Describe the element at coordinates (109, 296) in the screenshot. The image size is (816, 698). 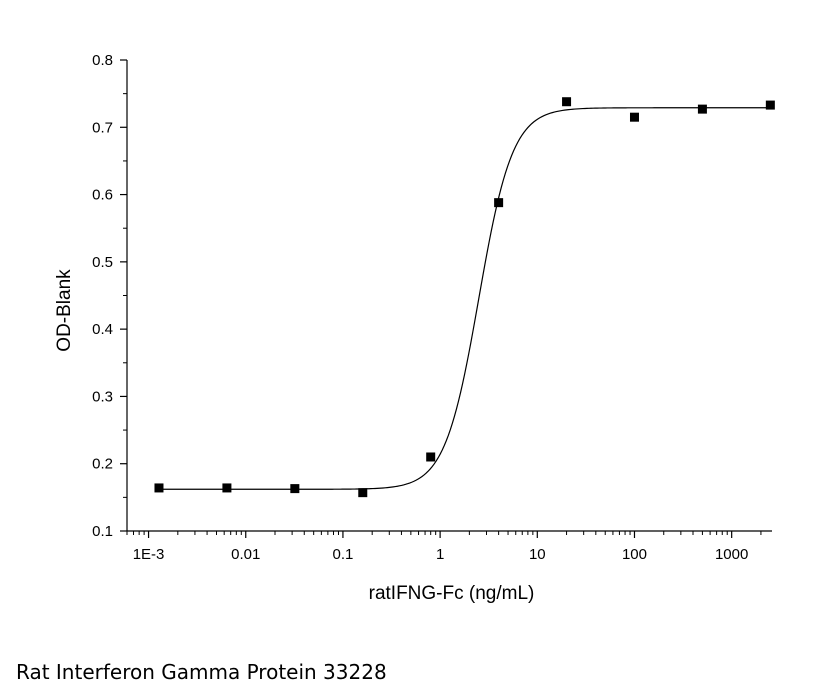
I see `y-axis-ticks: 0.1 0.2 0.3 0.4 0.5 0.6 0.7 0.8` at that location.